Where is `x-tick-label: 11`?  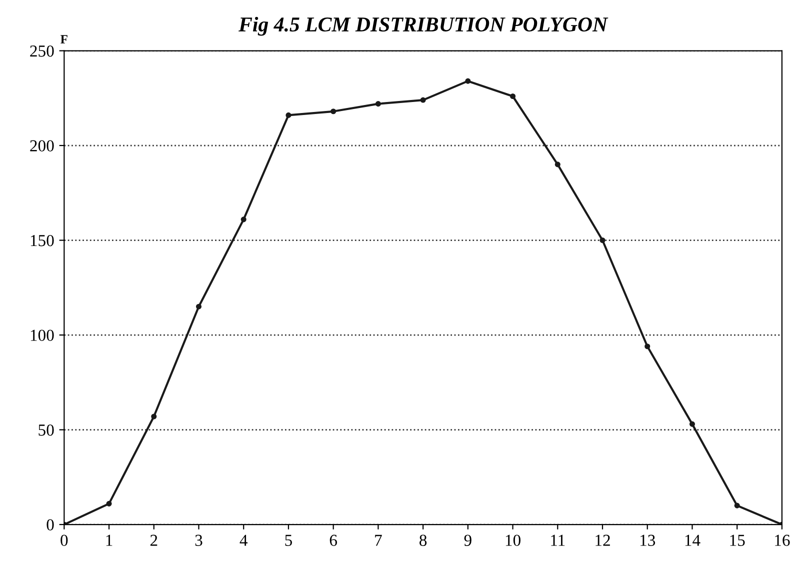 x-tick-label: 11 is located at coordinates (558, 540).